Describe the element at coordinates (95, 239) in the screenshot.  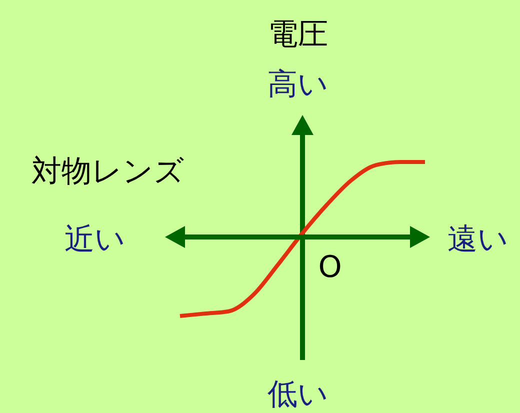
I see `text: 近い` at that location.